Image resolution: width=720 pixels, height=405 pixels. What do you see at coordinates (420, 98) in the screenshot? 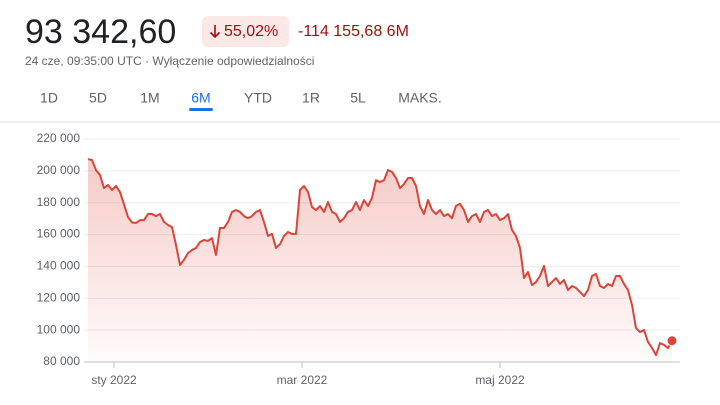
I see `tab: MAKS.` at bounding box center [420, 98].